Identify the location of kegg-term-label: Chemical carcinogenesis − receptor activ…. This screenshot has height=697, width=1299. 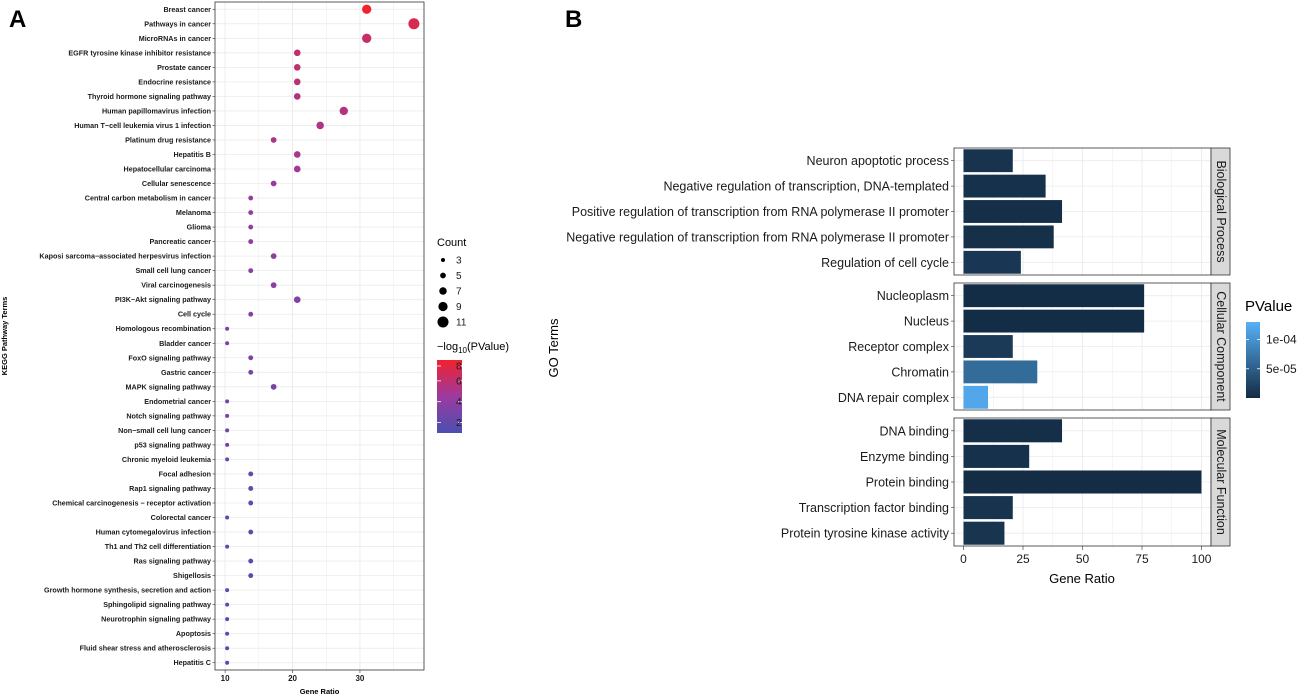
(131, 503).